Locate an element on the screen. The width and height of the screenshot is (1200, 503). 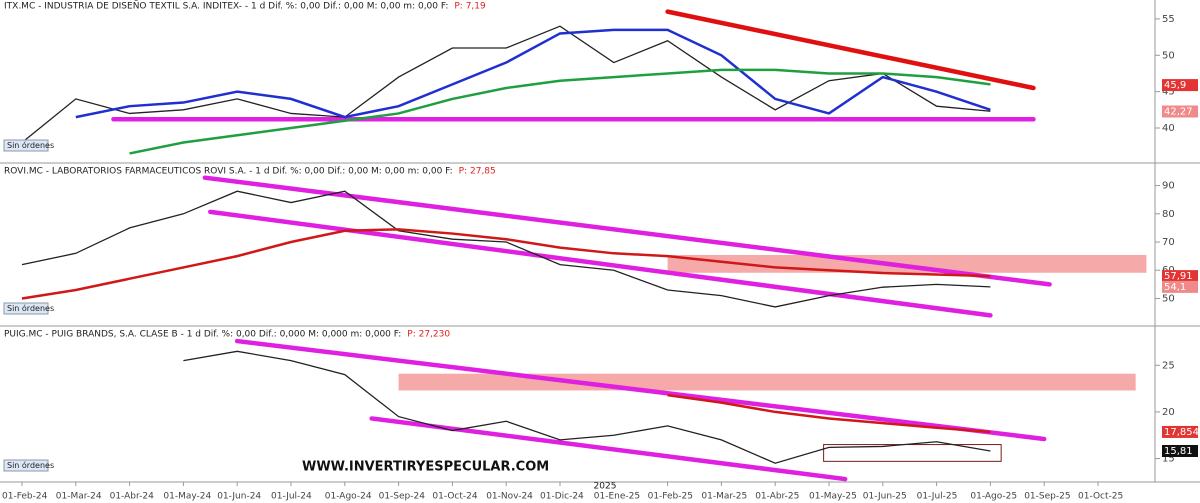
price-label: 57,91 is located at coordinates (1178, 276).